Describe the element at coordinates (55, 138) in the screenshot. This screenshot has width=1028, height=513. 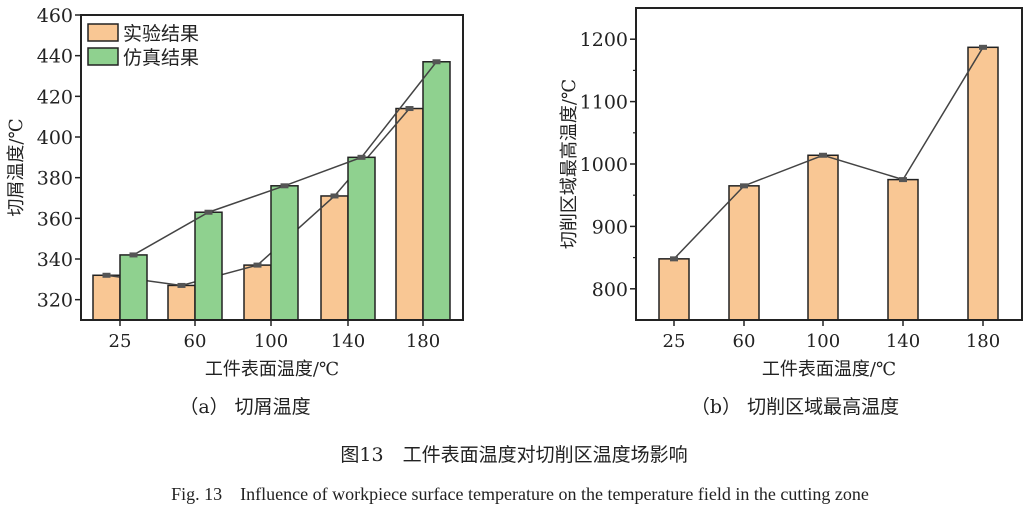
I see `y-tick-label: 400` at that location.